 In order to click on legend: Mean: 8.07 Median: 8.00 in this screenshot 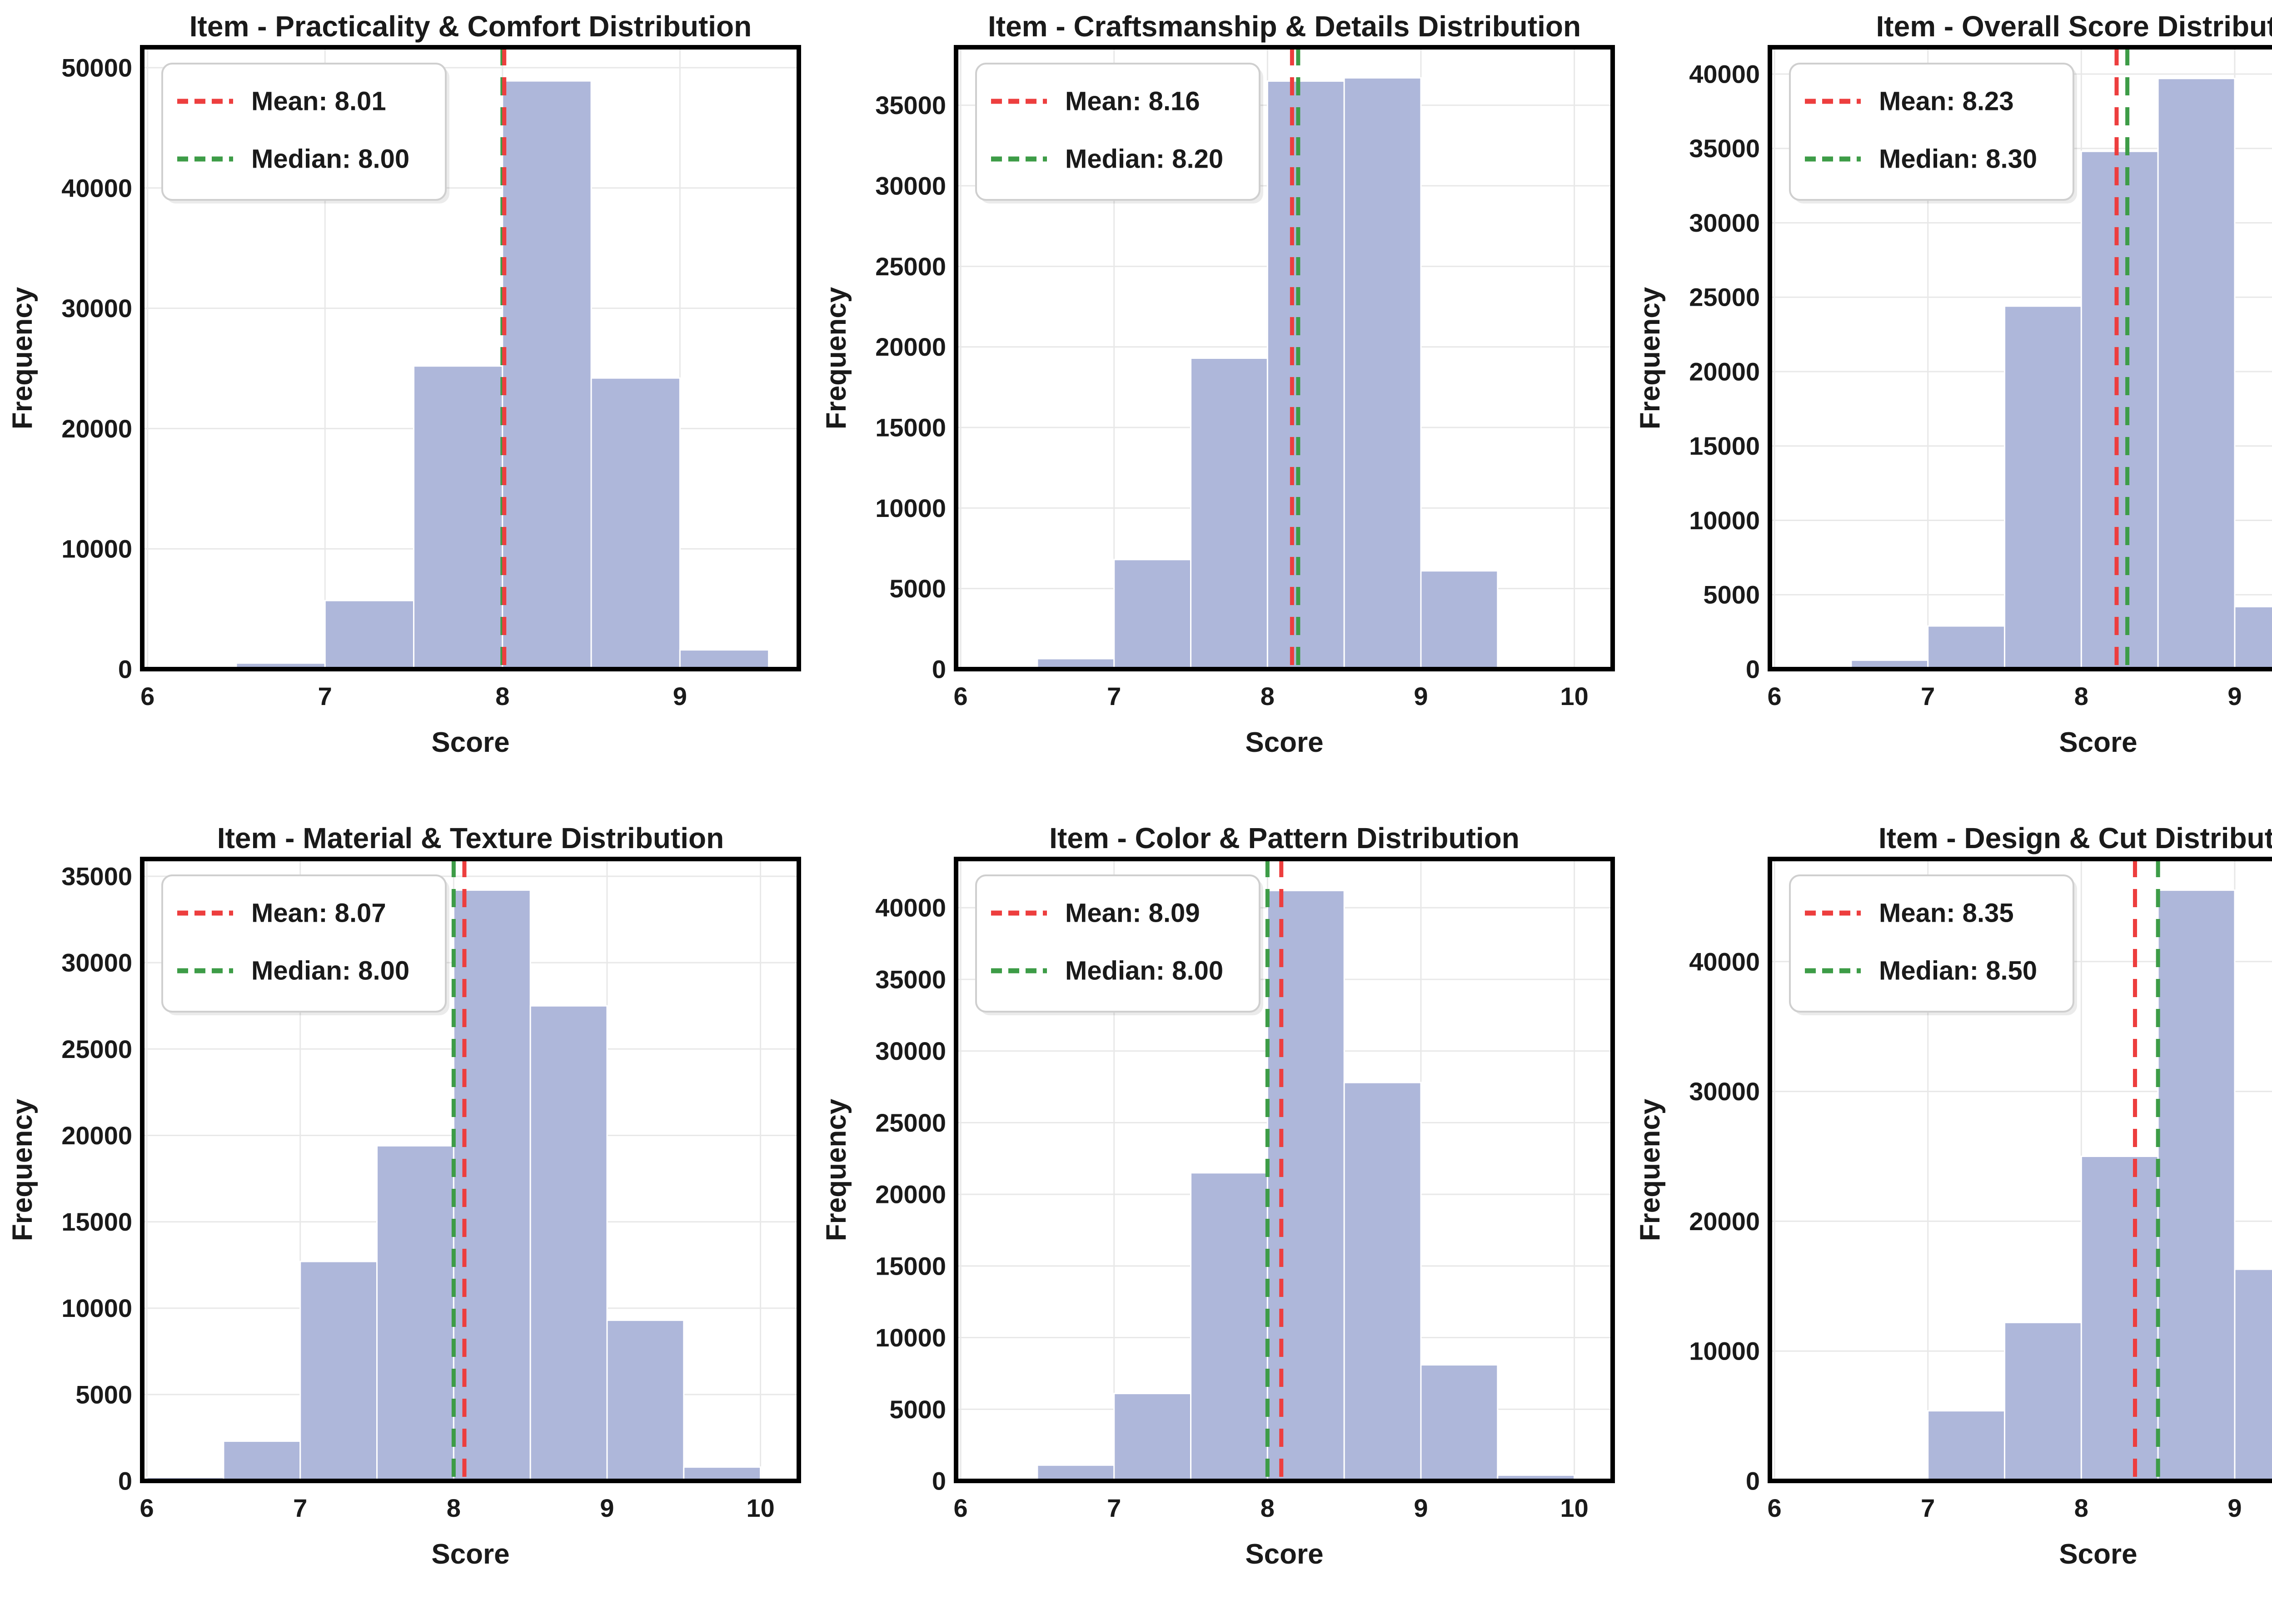, I will do `click(305, 944)`.